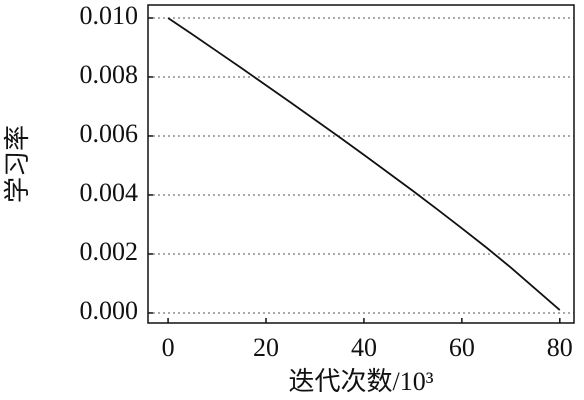 The width and height of the screenshot is (584, 400). I want to click on y-tick-label: 0.002, so click(109, 251).